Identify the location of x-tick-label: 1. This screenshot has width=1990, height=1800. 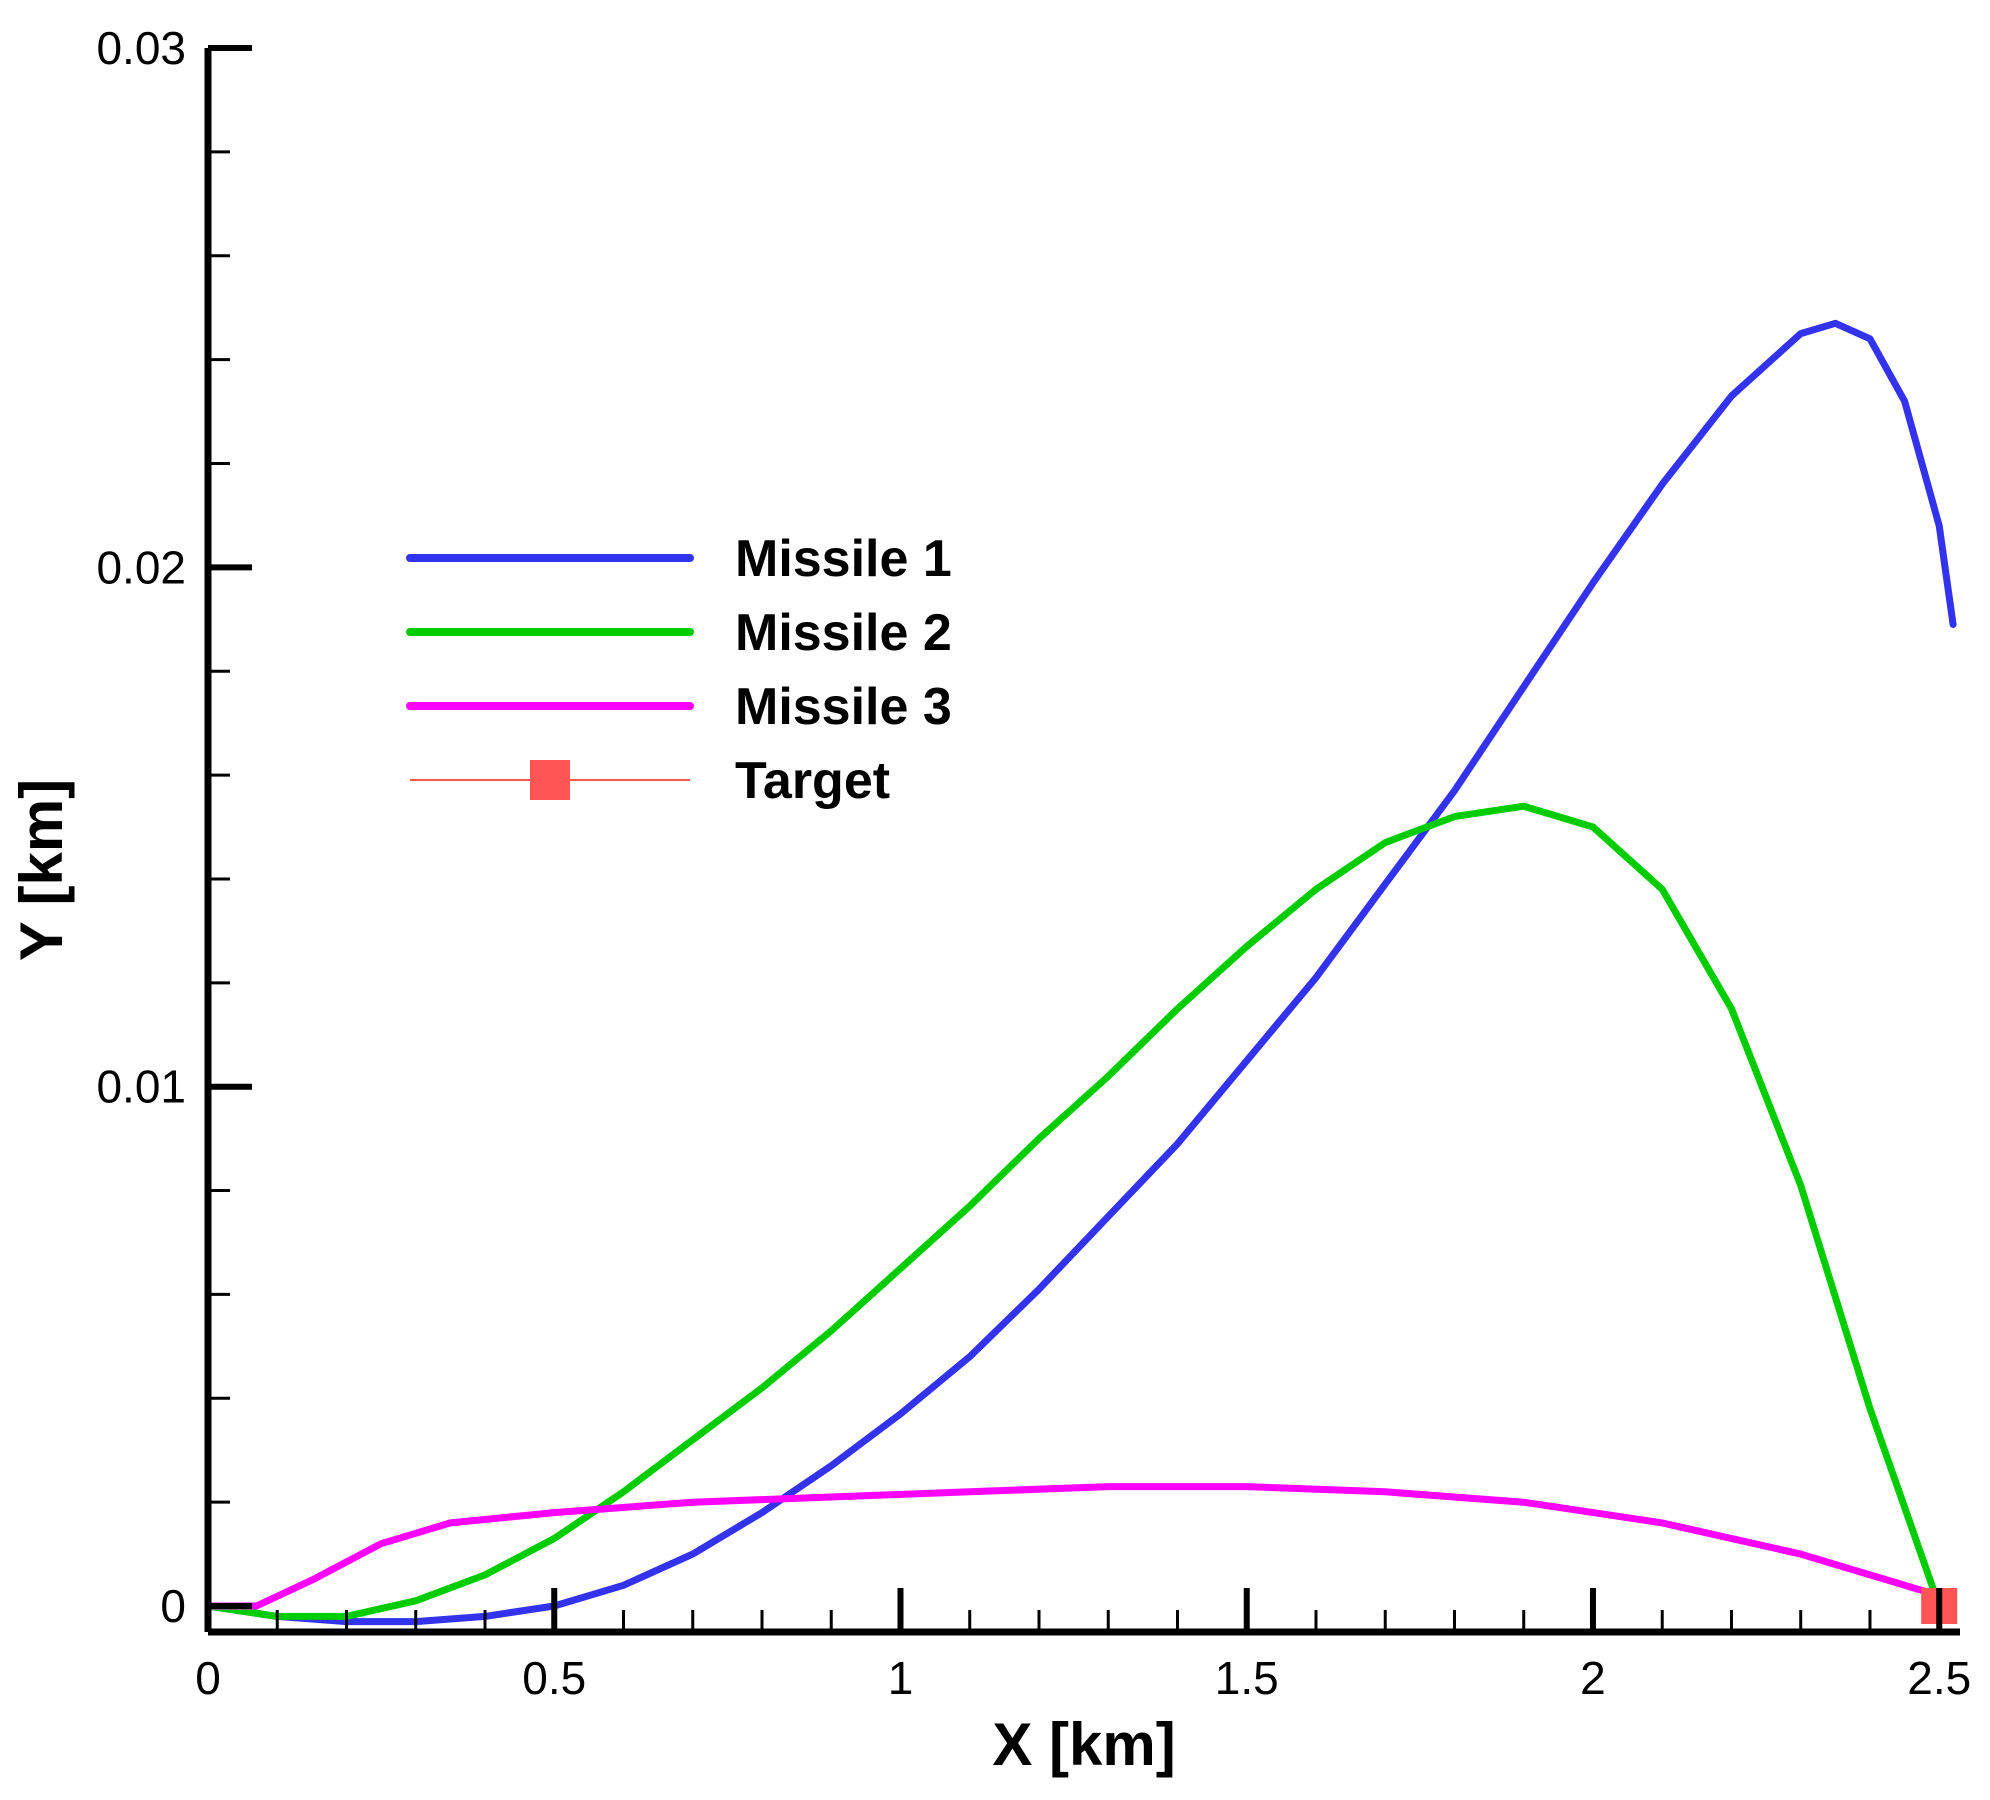
(901, 1678).